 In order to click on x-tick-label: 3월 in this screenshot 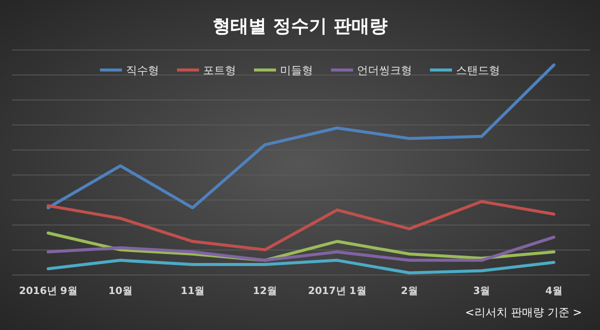, I will do `click(481, 291)`.